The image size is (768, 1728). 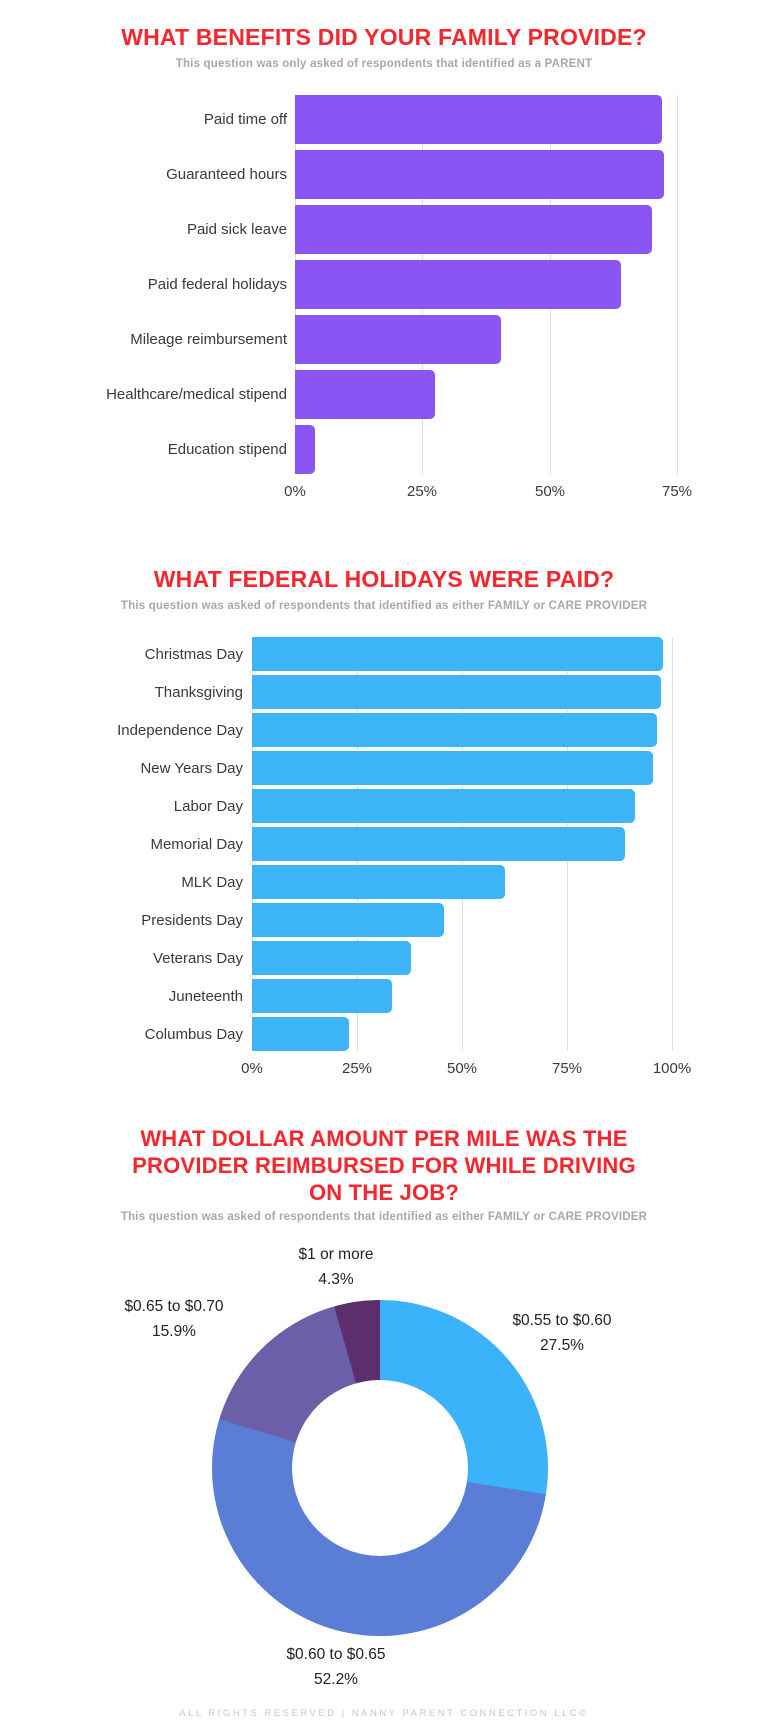 I want to click on bar-row: Paid federal holidays, so click(x=418, y=284).